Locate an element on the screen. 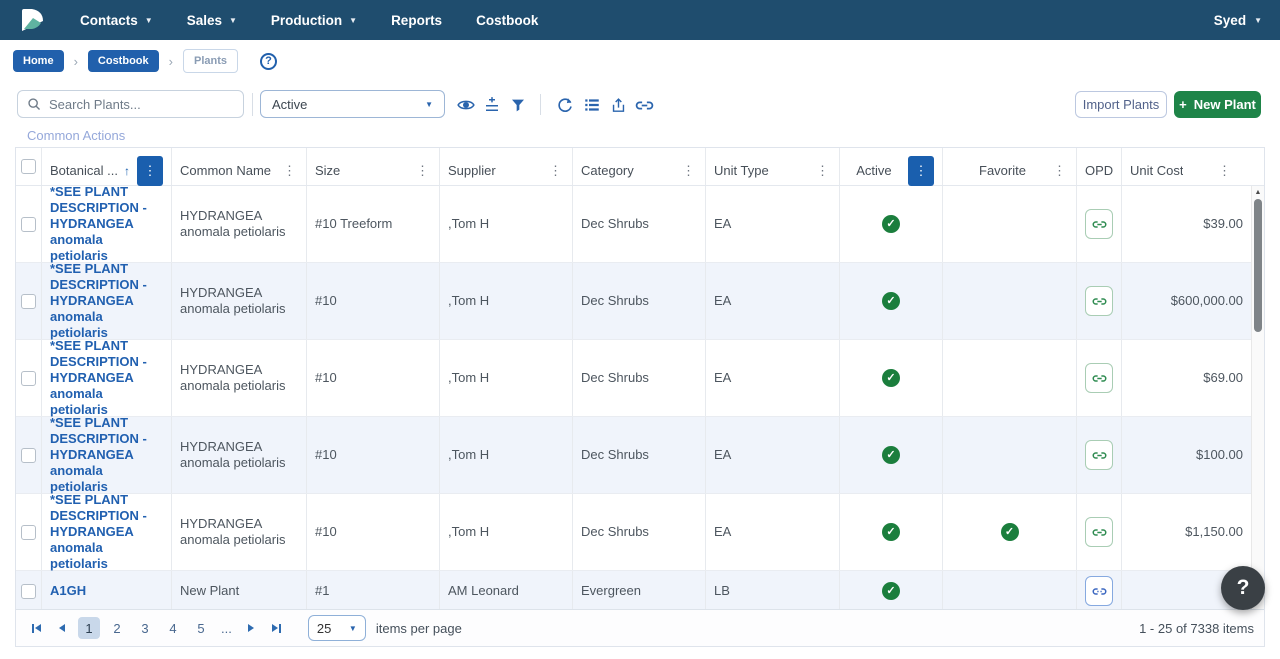 This screenshot has height=659, width=1280. opd-cell is located at coordinates (1099, 591).